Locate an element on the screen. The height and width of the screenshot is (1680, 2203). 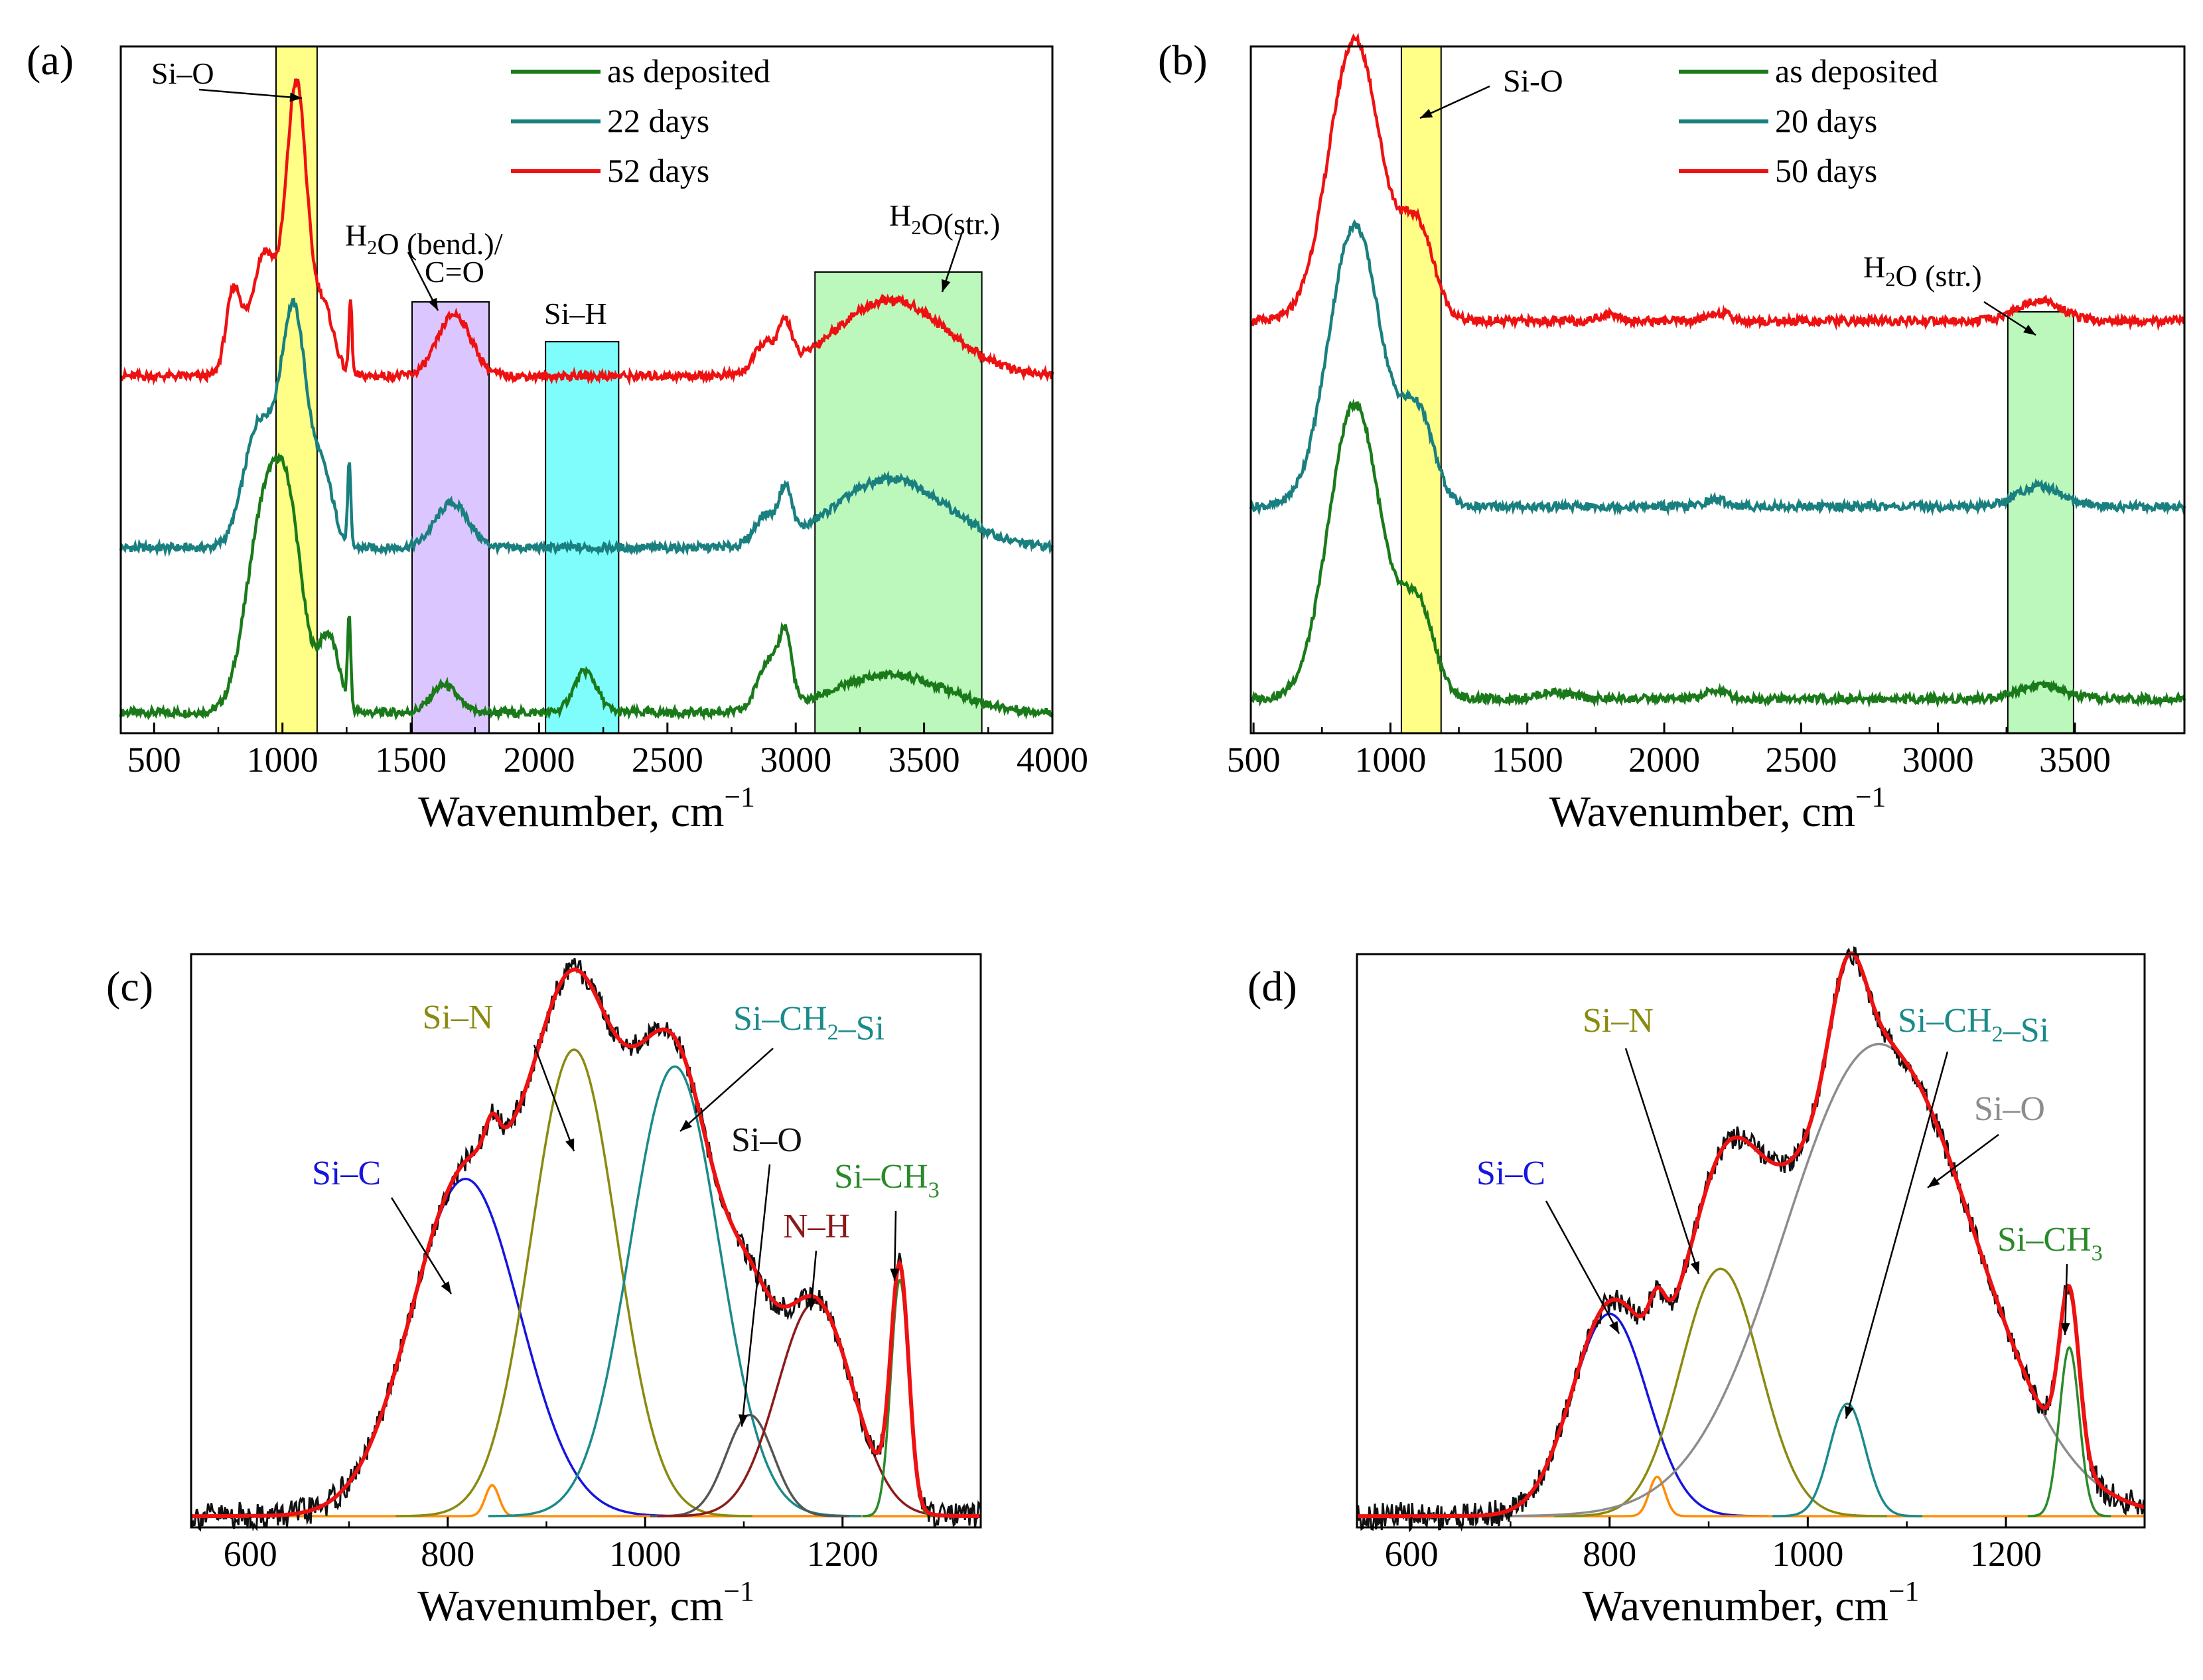
panel-label: (d) is located at coordinates (1272, 986).